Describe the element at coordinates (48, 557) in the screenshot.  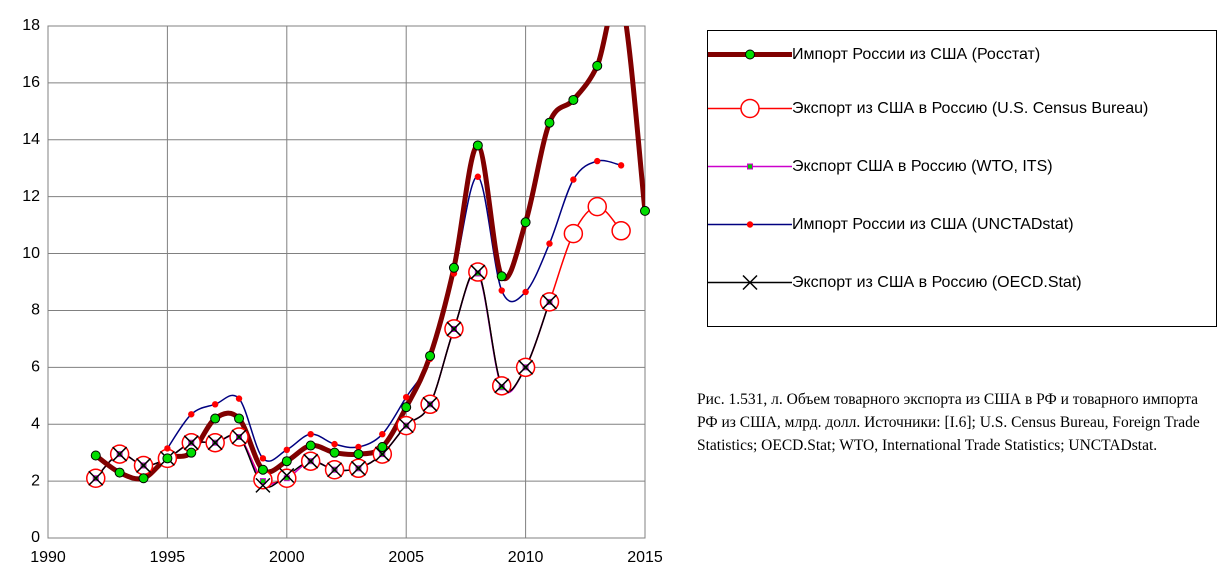
I see `x-tick-label: 1990` at that location.